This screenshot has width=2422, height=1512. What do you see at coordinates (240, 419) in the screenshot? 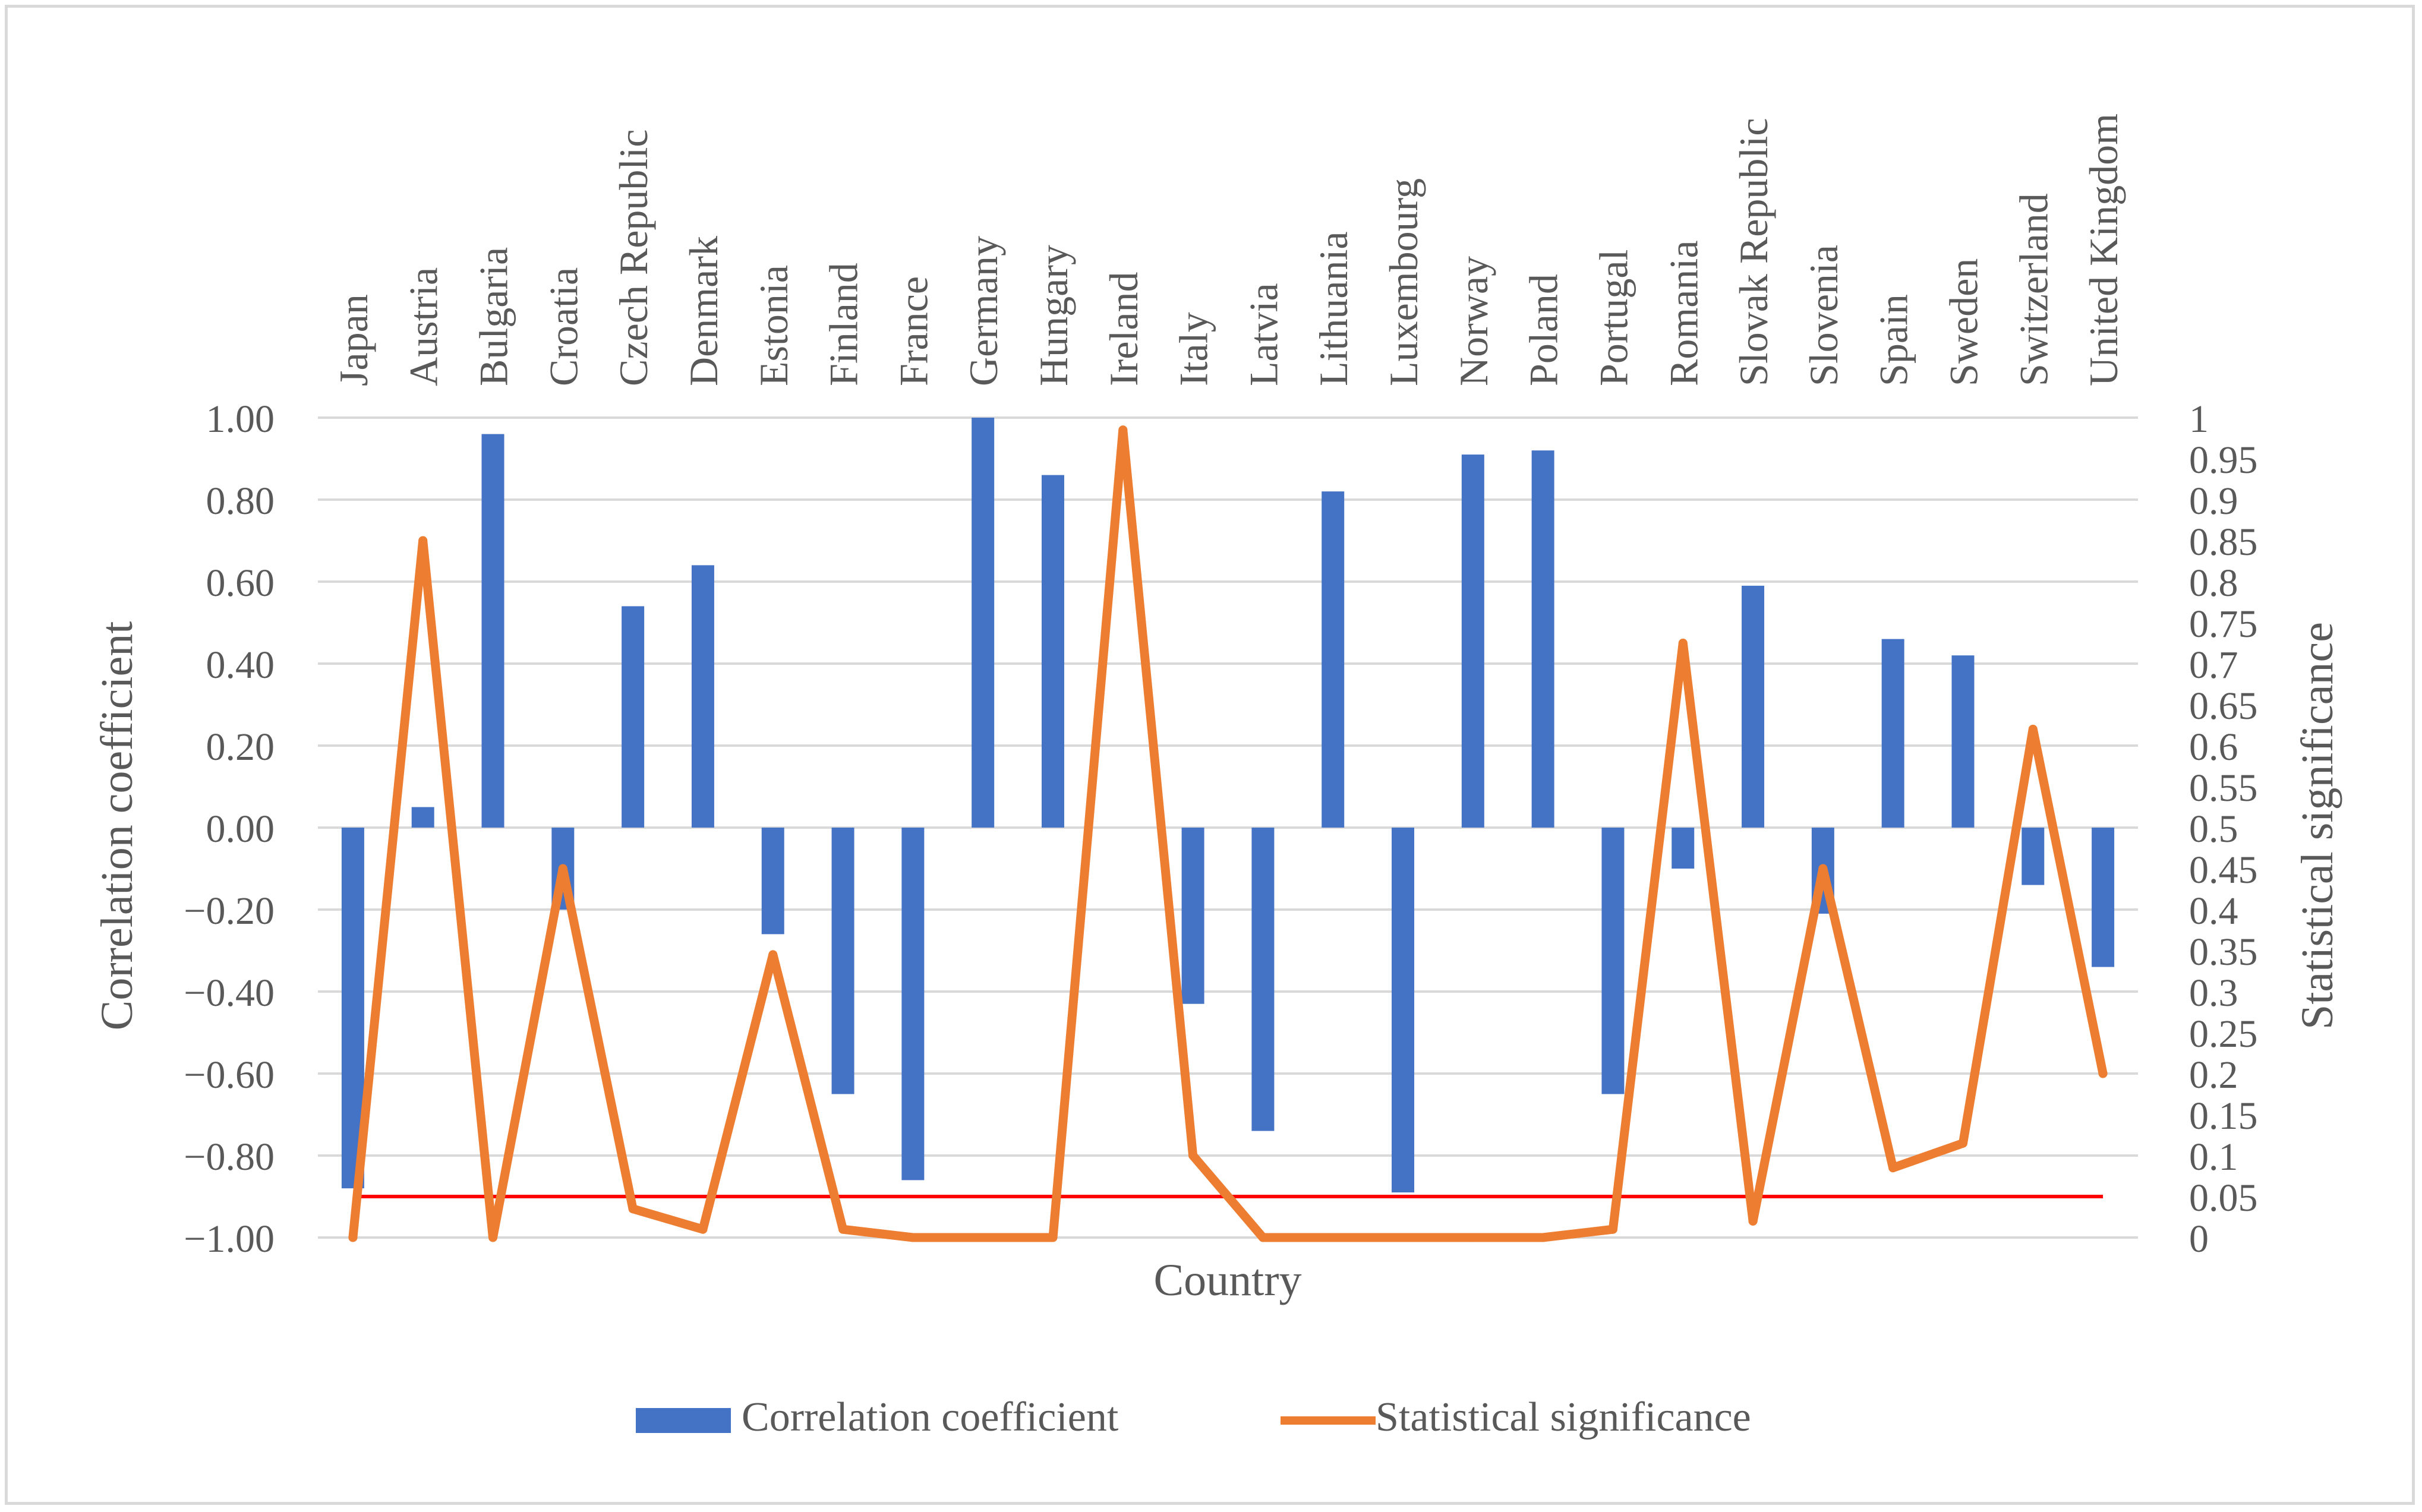
I see `y-tick-label: 1.00` at bounding box center [240, 419].